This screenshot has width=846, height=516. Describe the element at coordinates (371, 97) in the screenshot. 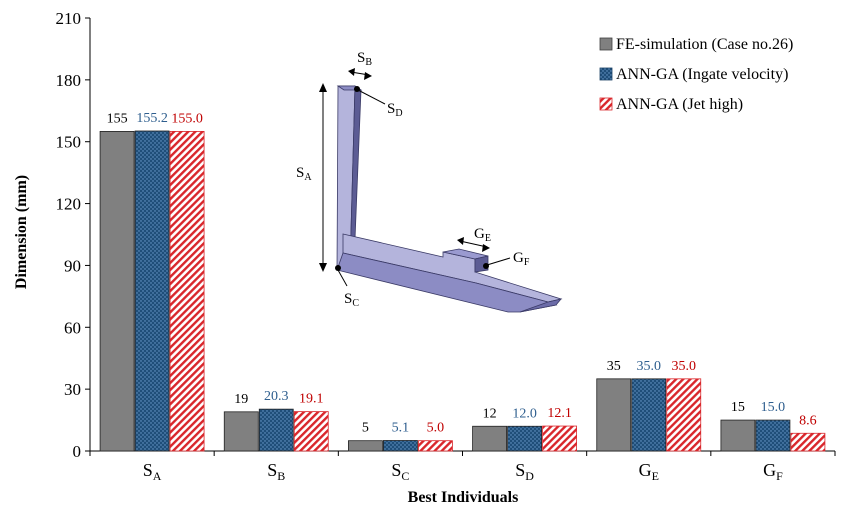

I see `sd-leader` at that location.